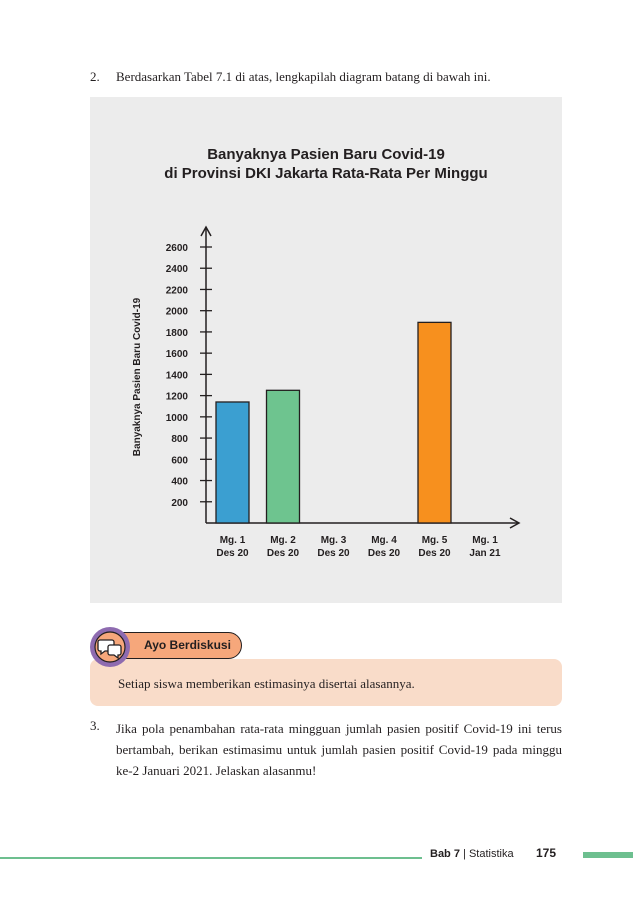 Image resolution: width=633 pixels, height=900 pixels. What do you see at coordinates (177, 269) in the screenshot?
I see `y-tick-label: 2400` at bounding box center [177, 269].